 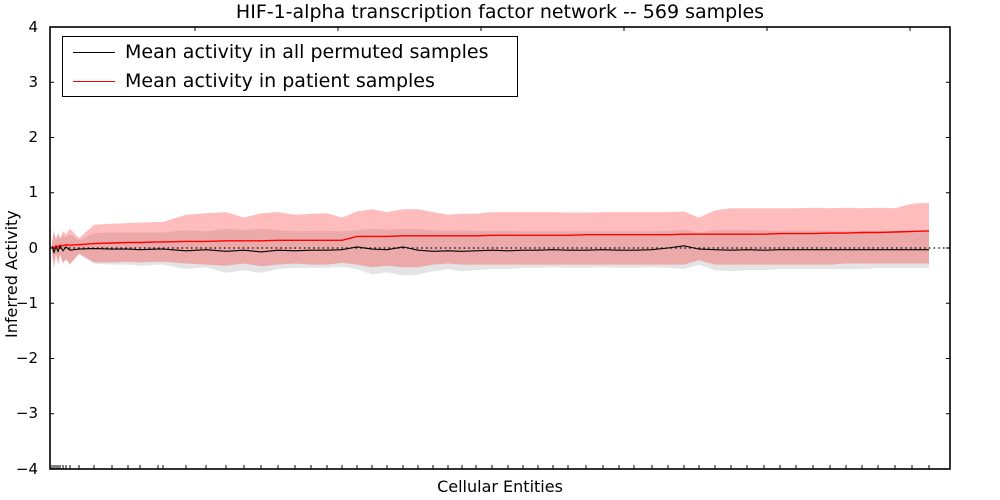 I want to click on patient-mean-line, so click(x=490, y=239).